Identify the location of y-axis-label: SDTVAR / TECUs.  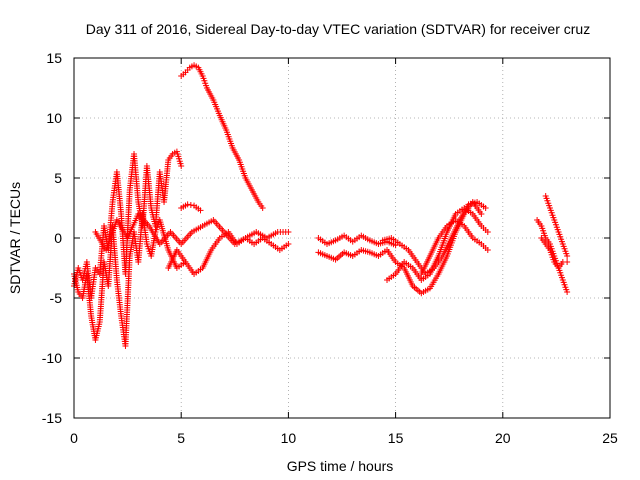
(15, 238).